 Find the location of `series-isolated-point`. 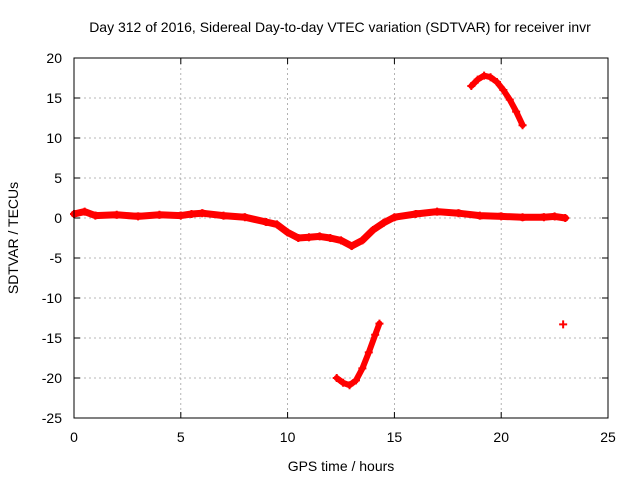

series-isolated-point is located at coordinates (563, 324).